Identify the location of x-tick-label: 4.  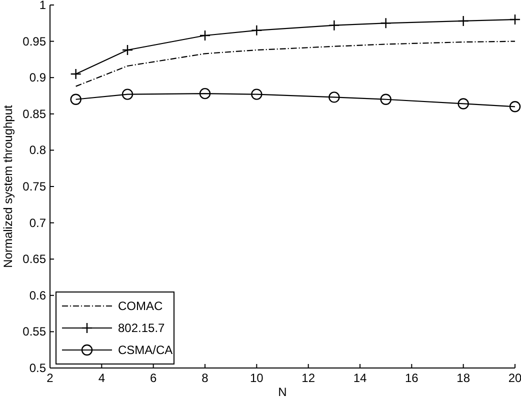
(102, 378).